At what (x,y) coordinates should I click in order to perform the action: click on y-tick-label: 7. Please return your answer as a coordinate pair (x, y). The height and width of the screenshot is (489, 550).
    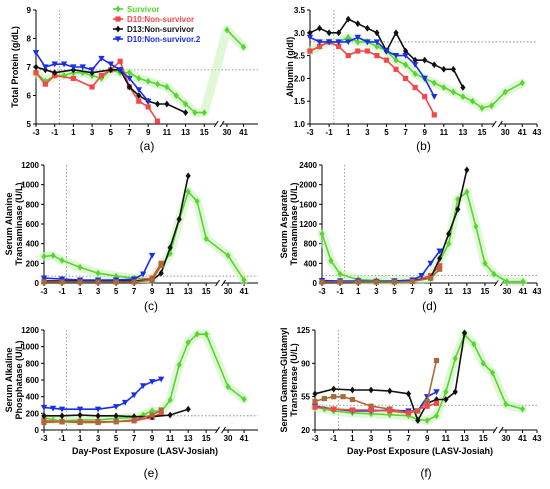
    Looking at the image, I should click on (29, 67).